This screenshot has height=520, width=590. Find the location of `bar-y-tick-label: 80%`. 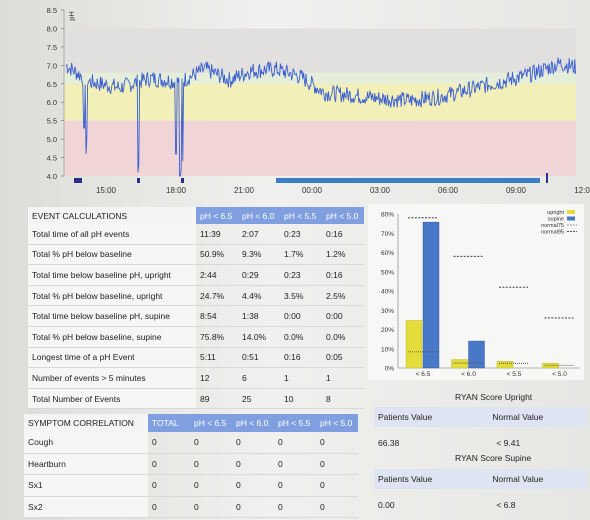

bar-y-tick-label: 80% is located at coordinates (387, 215).